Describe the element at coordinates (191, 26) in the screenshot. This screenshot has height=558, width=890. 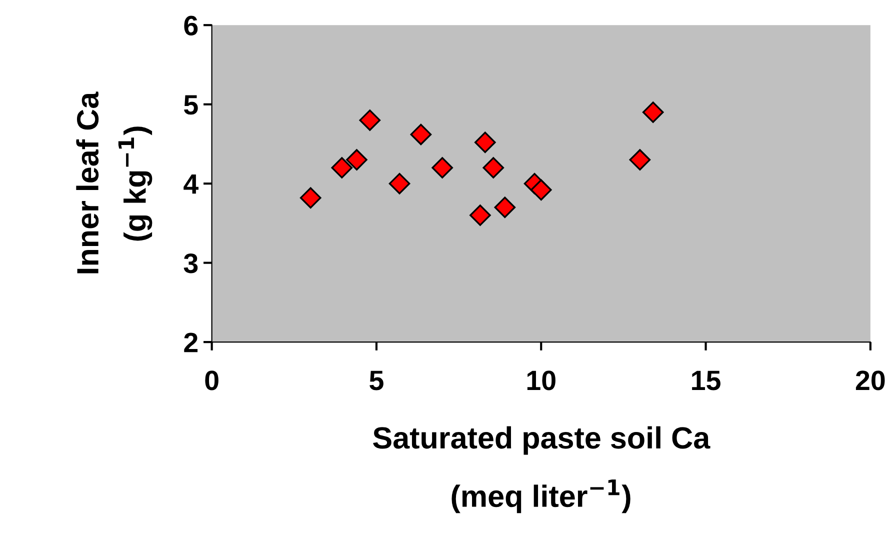
I see `y-tick-label: 6` at that location.